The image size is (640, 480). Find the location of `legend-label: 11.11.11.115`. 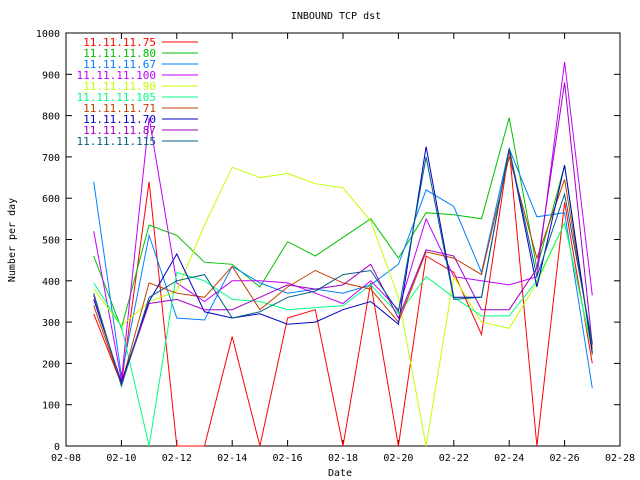

legend-label: 11.11.11.115 is located at coordinates (116, 141).